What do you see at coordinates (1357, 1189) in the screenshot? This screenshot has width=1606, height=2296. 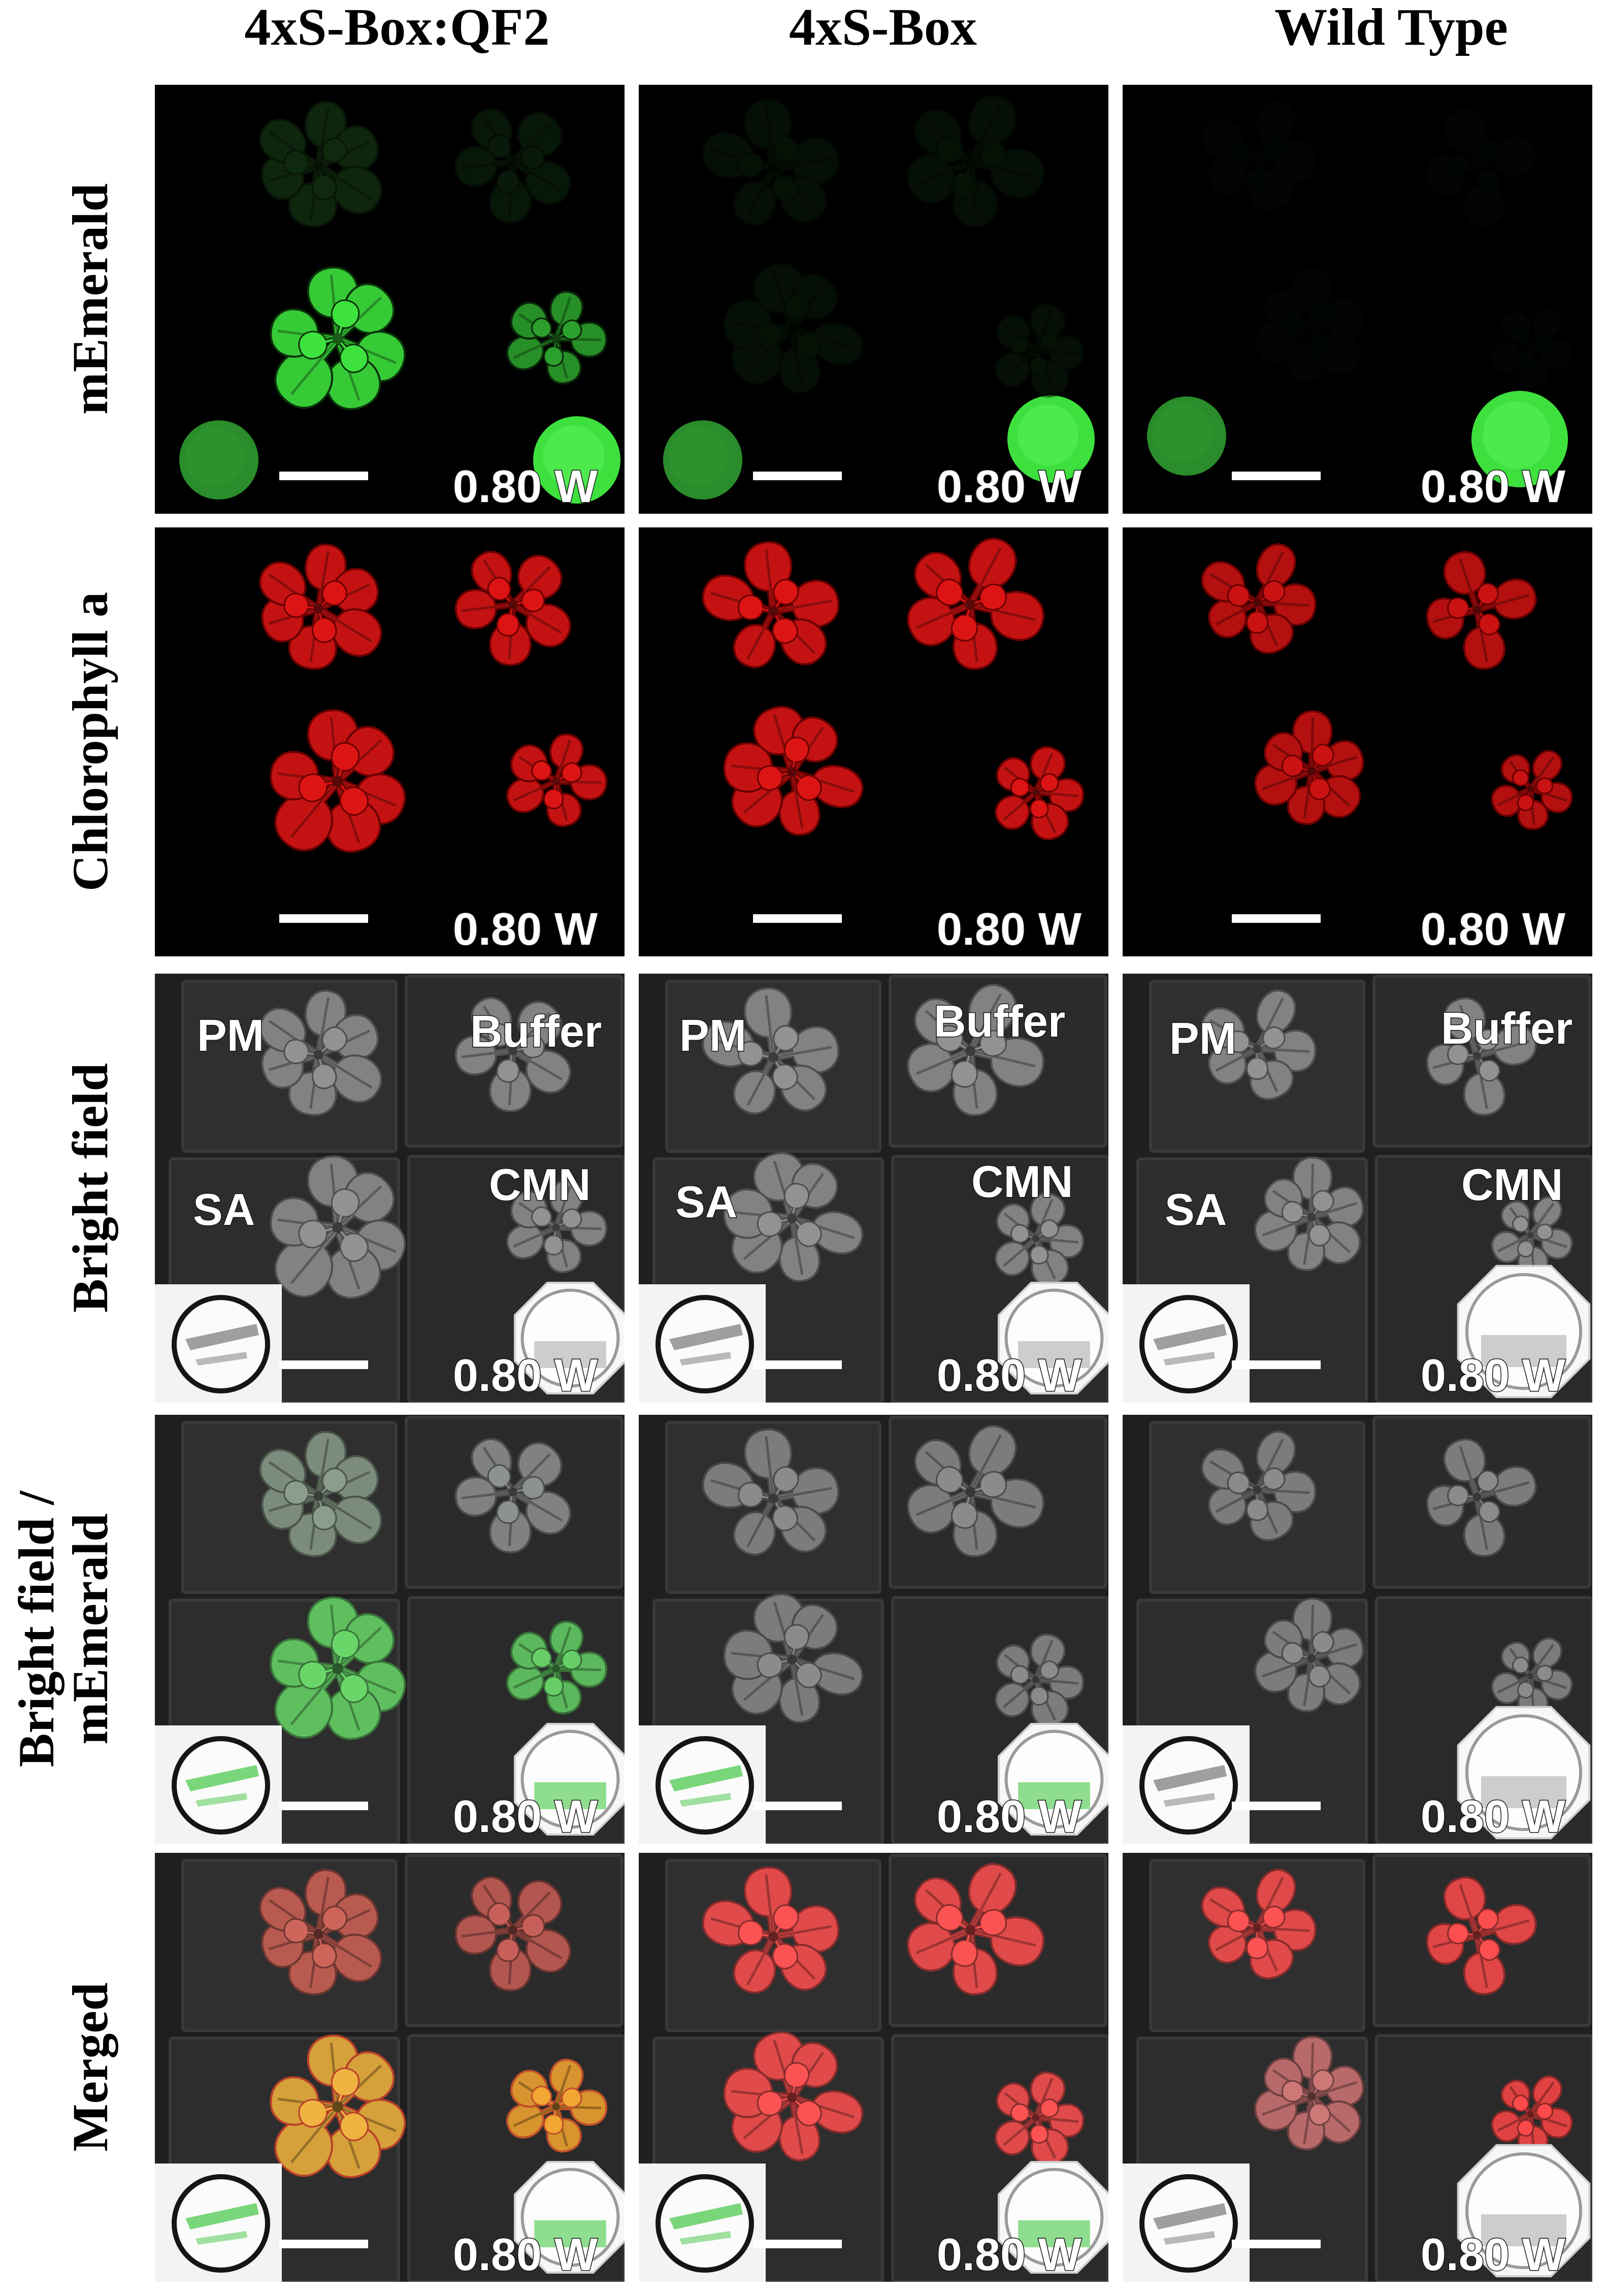 I see `panel-image: PM Buffer SA CMN 0.80 W` at bounding box center [1357, 1189].